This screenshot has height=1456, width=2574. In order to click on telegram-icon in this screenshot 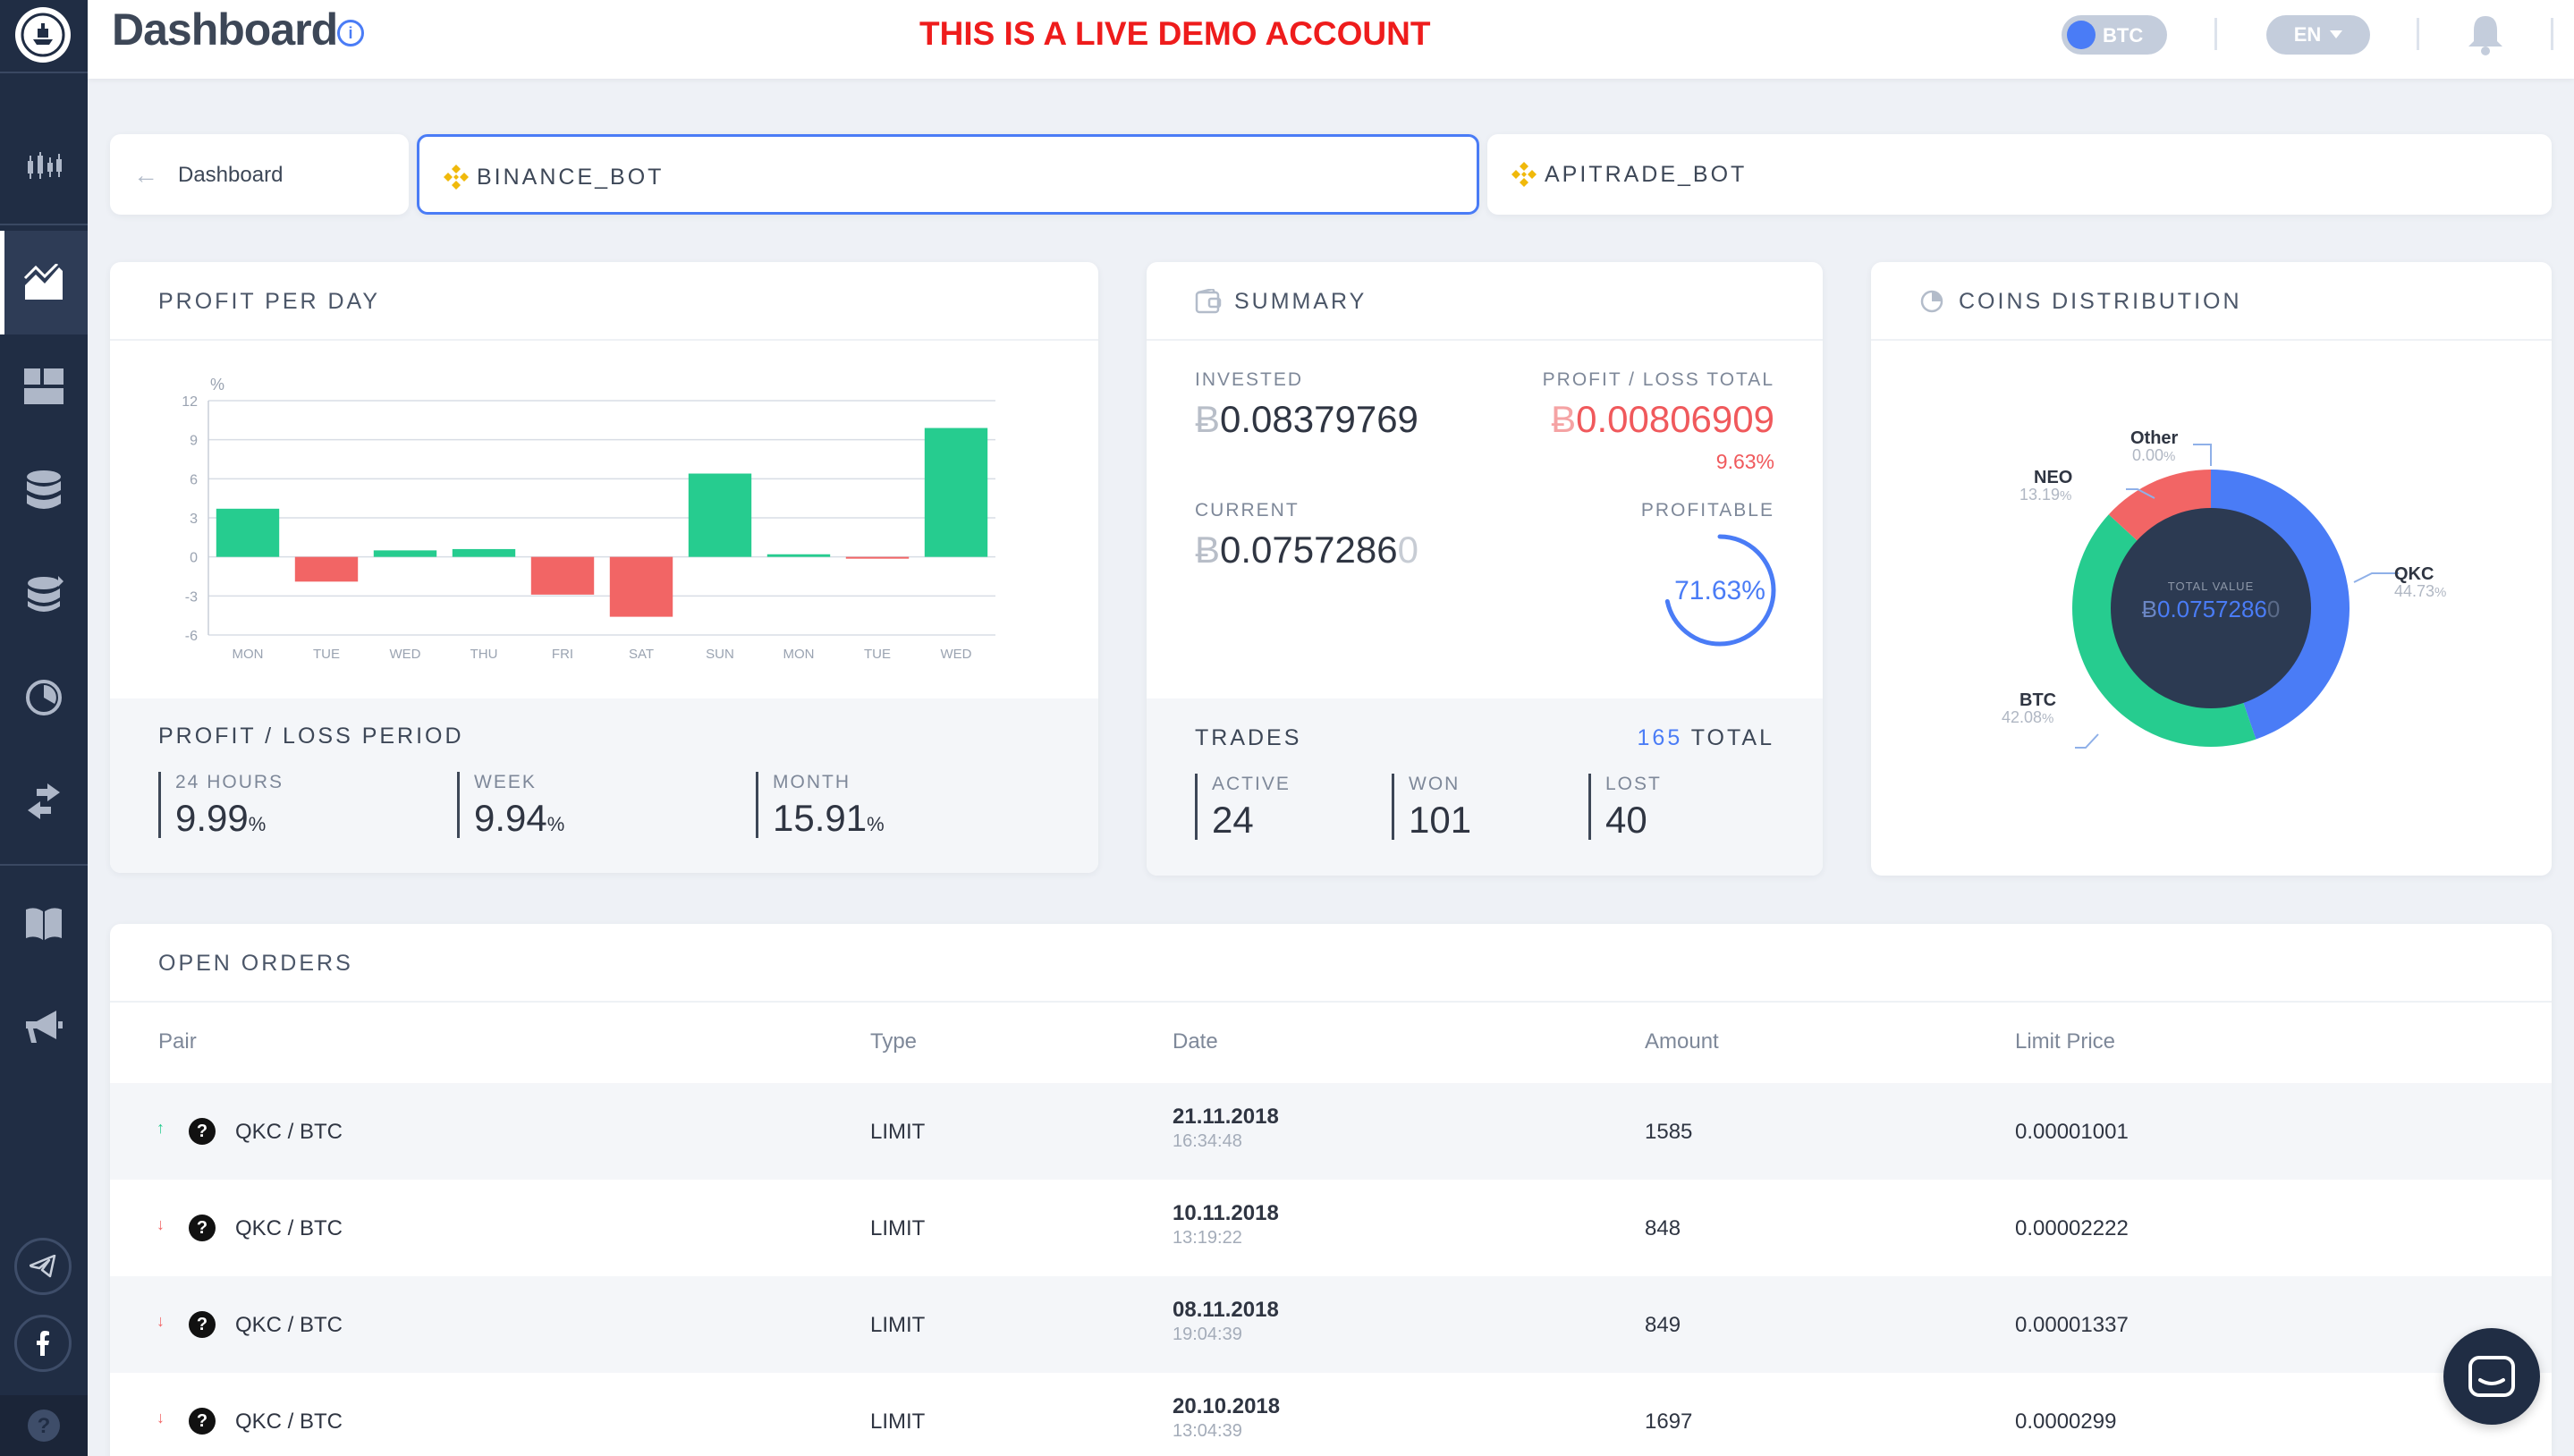, I will do `click(43, 1266)`.